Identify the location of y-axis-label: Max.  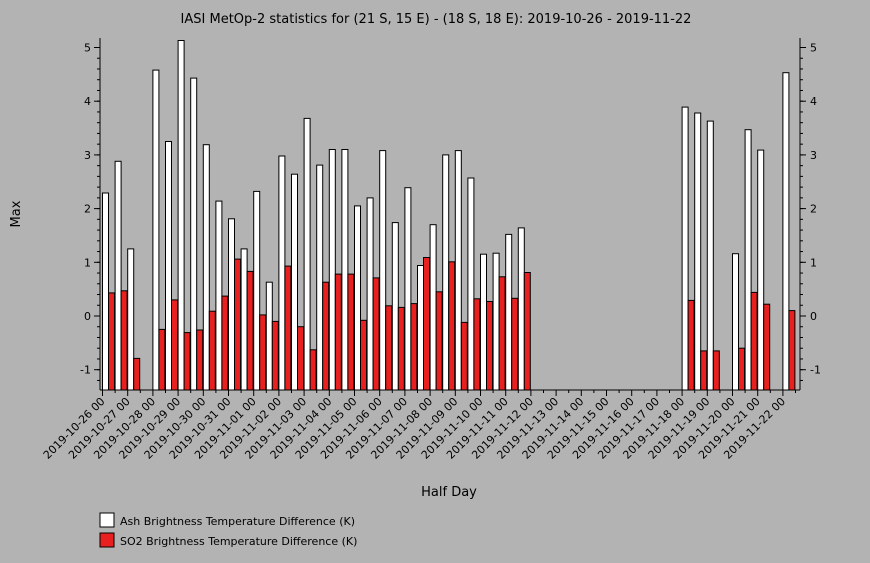
(16, 213).